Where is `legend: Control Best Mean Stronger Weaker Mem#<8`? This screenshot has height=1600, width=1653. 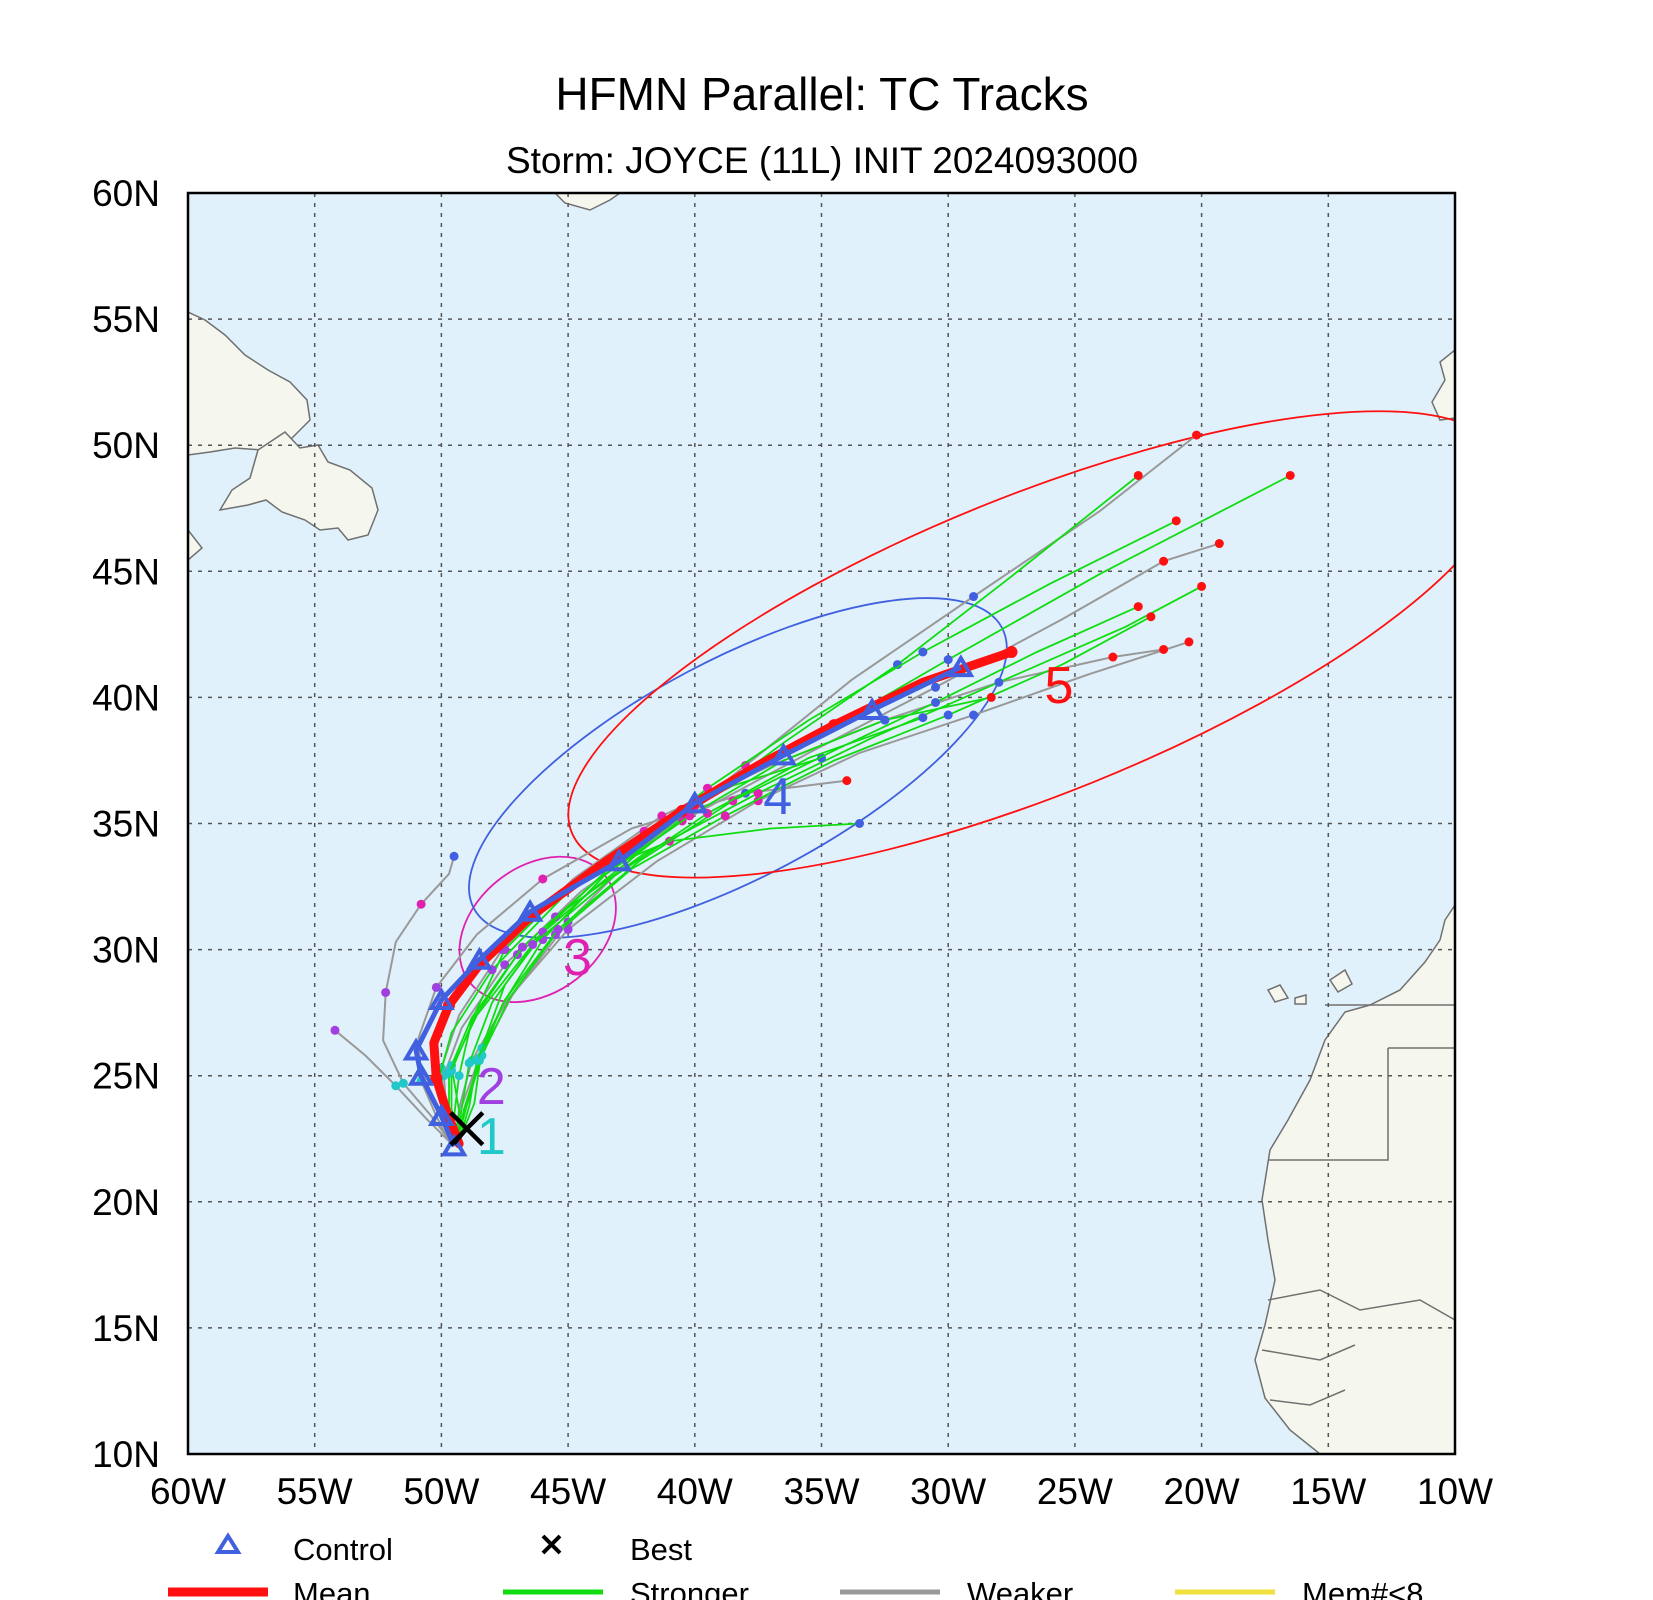 legend: Control Best Mean Stronger Weaker Mem#<8 is located at coordinates (795, 1566).